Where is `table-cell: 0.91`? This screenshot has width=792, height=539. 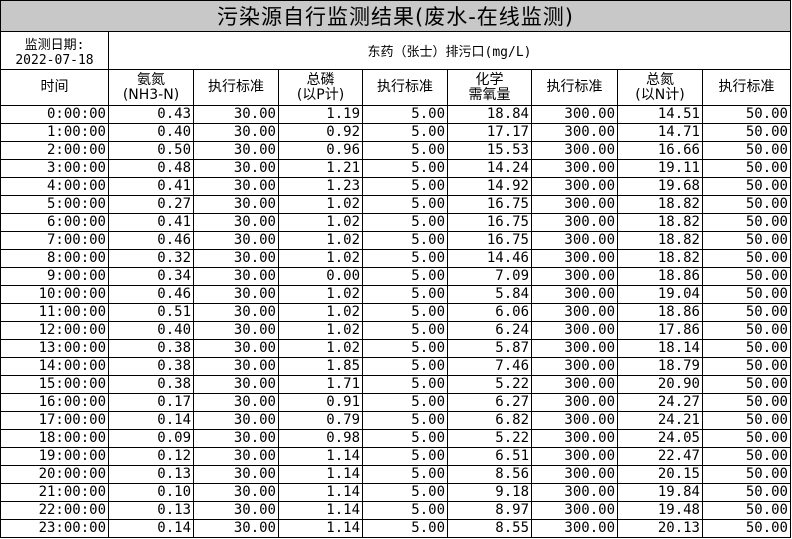
table-cell: 0.91 is located at coordinates (320, 402).